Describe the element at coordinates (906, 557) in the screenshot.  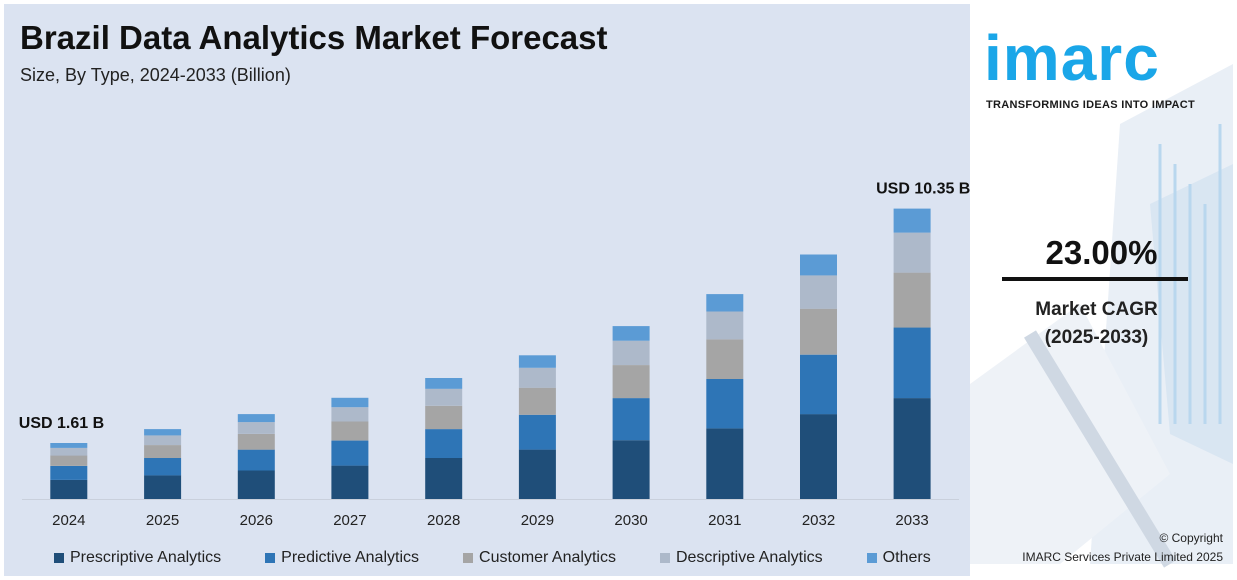
I see `legend-label: Others` at that location.